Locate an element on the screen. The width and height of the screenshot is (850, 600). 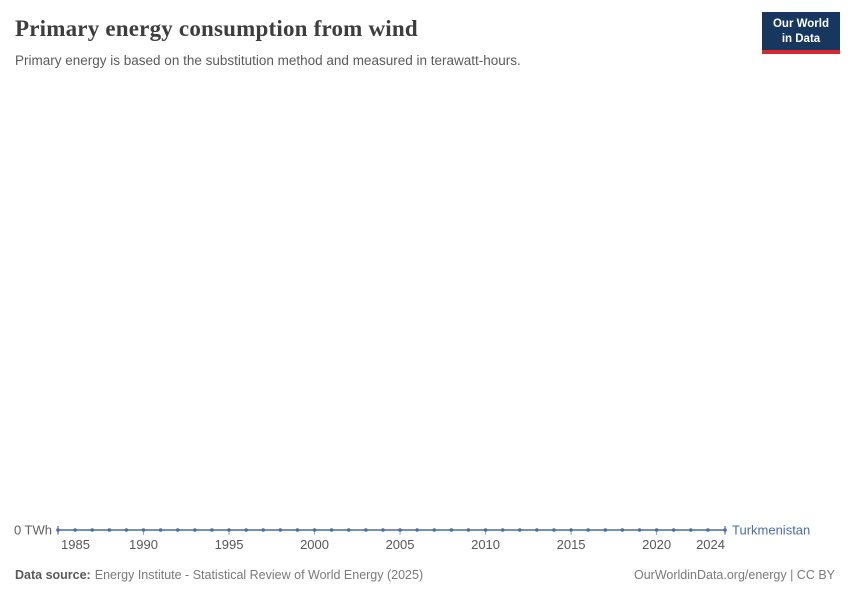
page-title: Primary energy consumption from wind is located at coordinates (216, 28).